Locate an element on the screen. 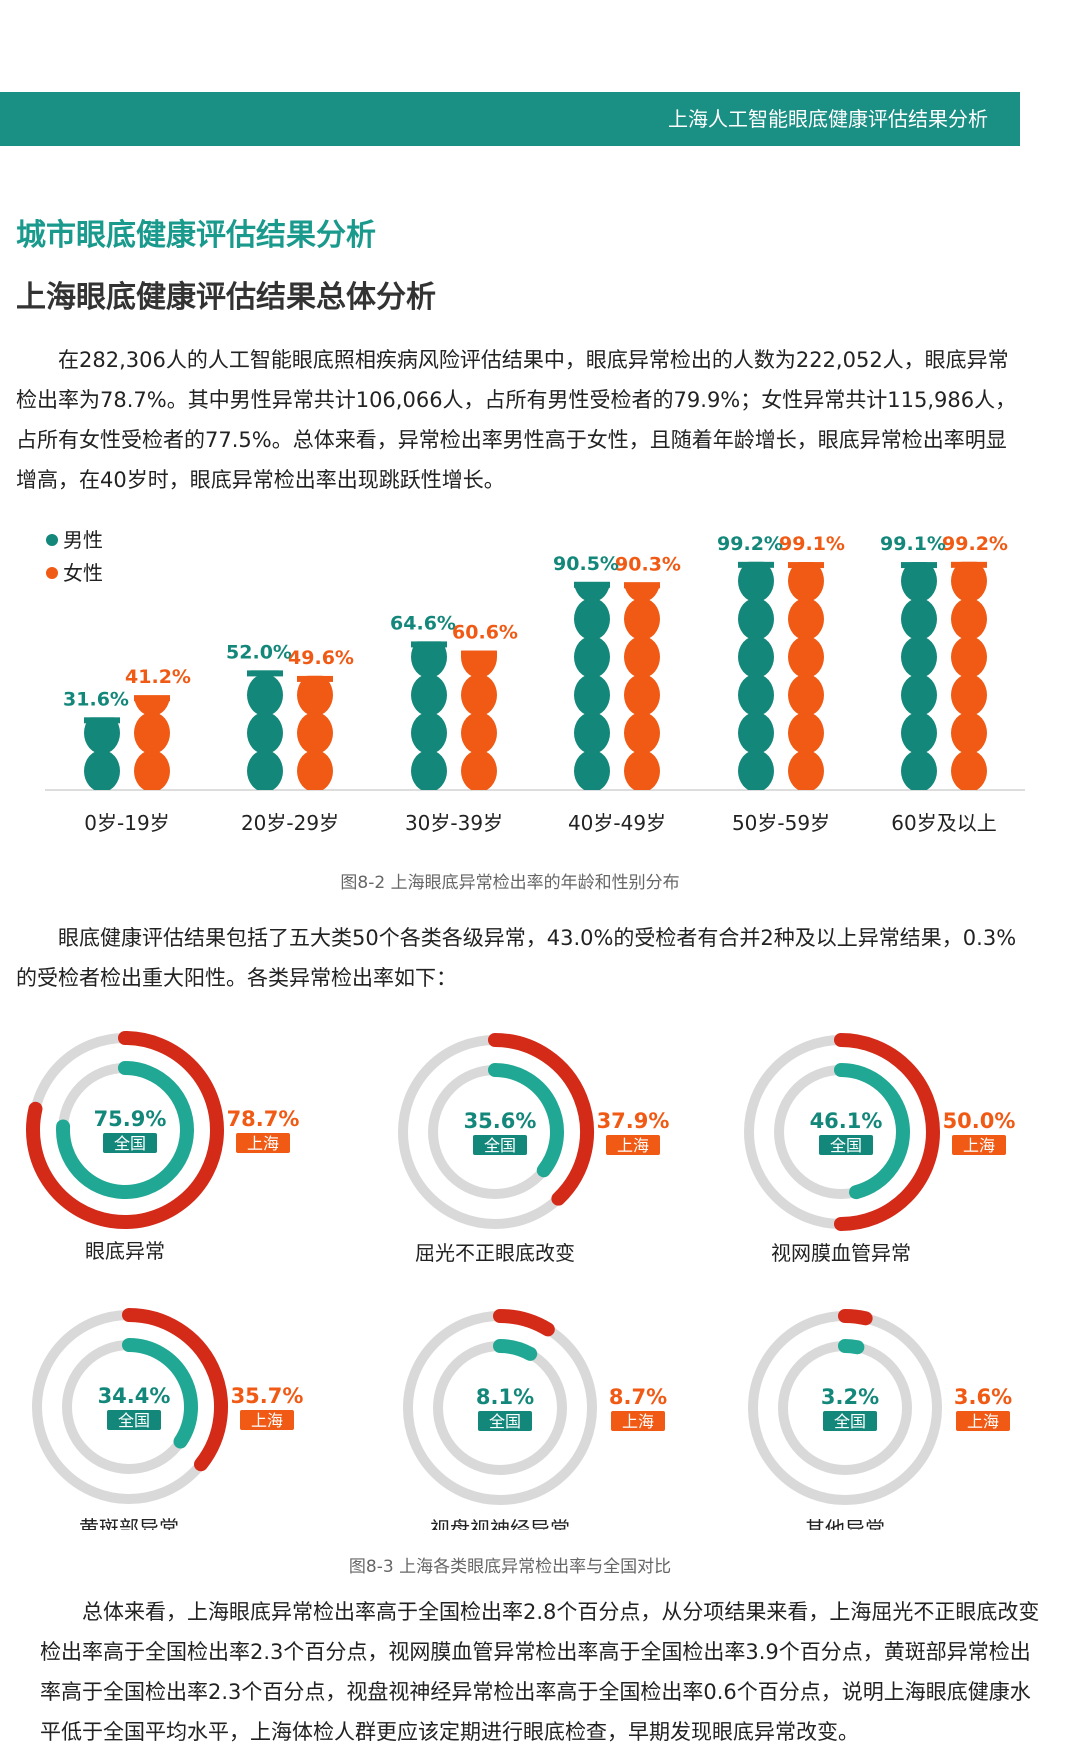 Image resolution: width=1080 pixels, height=1752 pixels. national-value-3: 34.4% is located at coordinates (134, 1396).